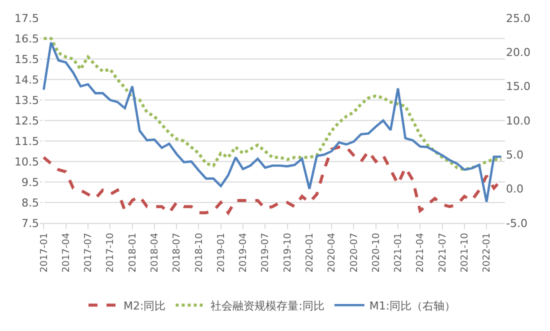 This screenshot has height=331, width=550. I want to click on y-tick-label: 7.5, so click(30, 223).